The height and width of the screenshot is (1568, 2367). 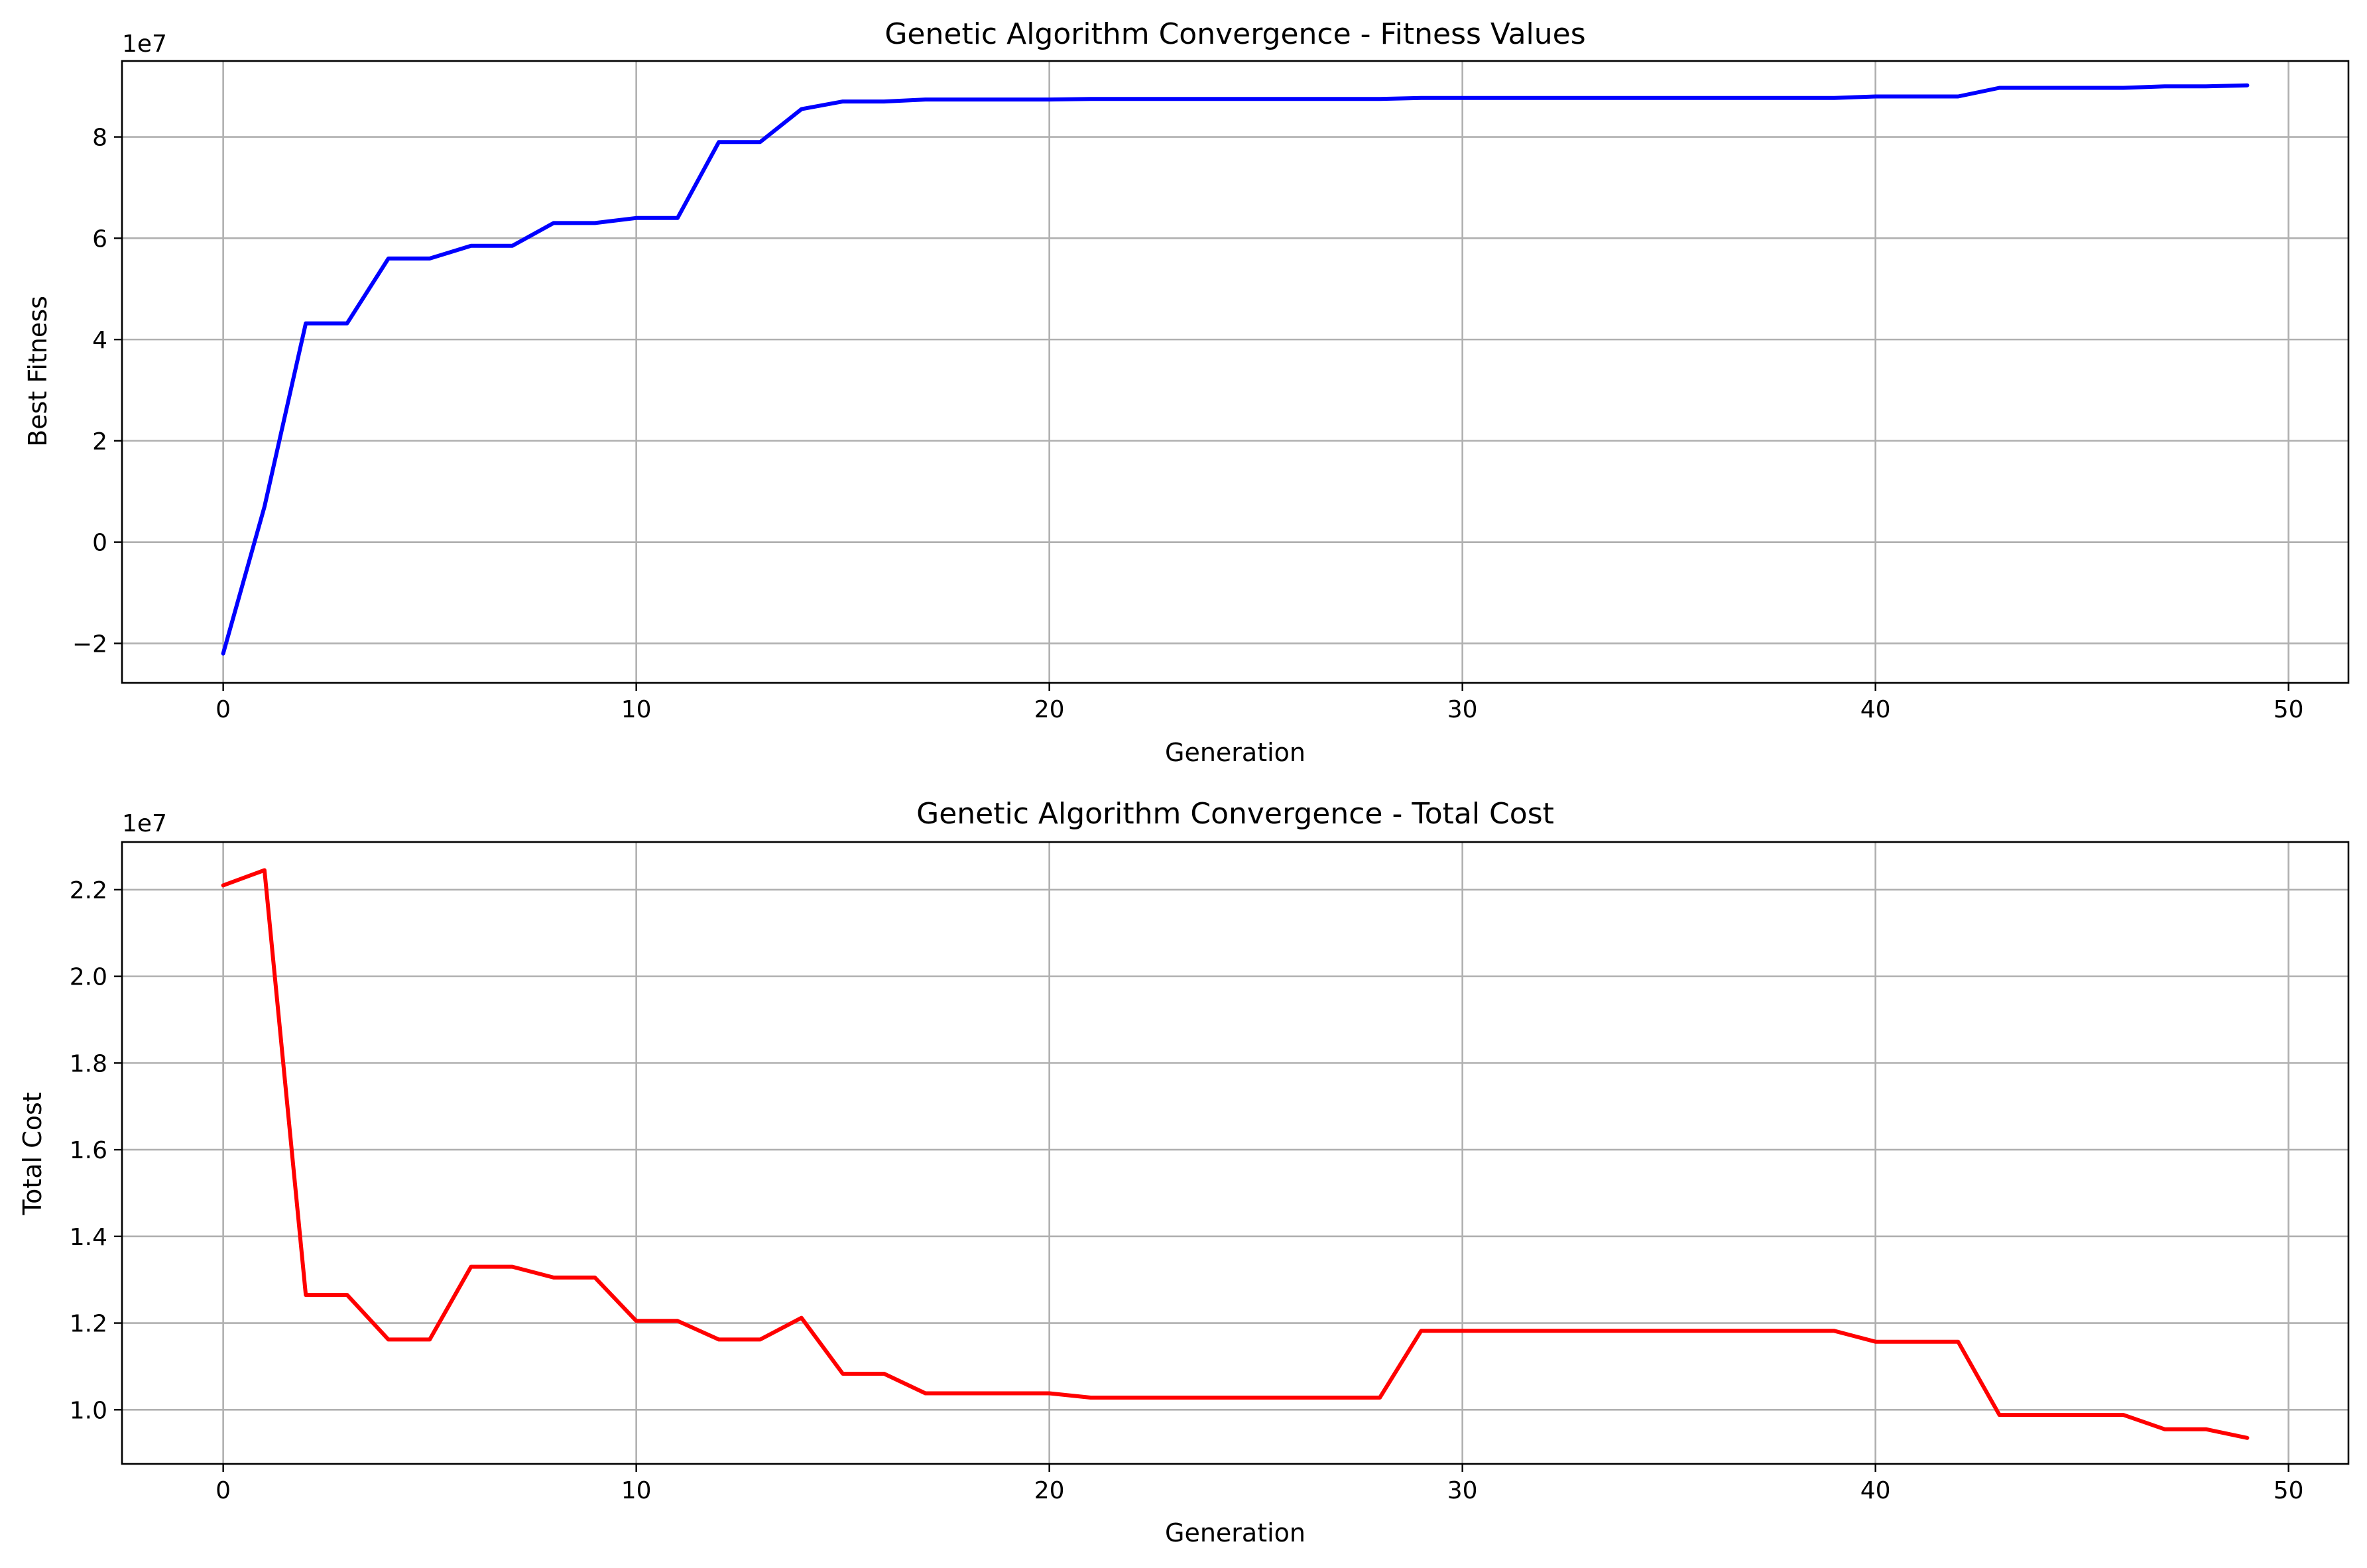 What do you see at coordinates (89, 890) in the screenshot?
I see `y-tick-label: 2.2` at bounding box center [89, 890].